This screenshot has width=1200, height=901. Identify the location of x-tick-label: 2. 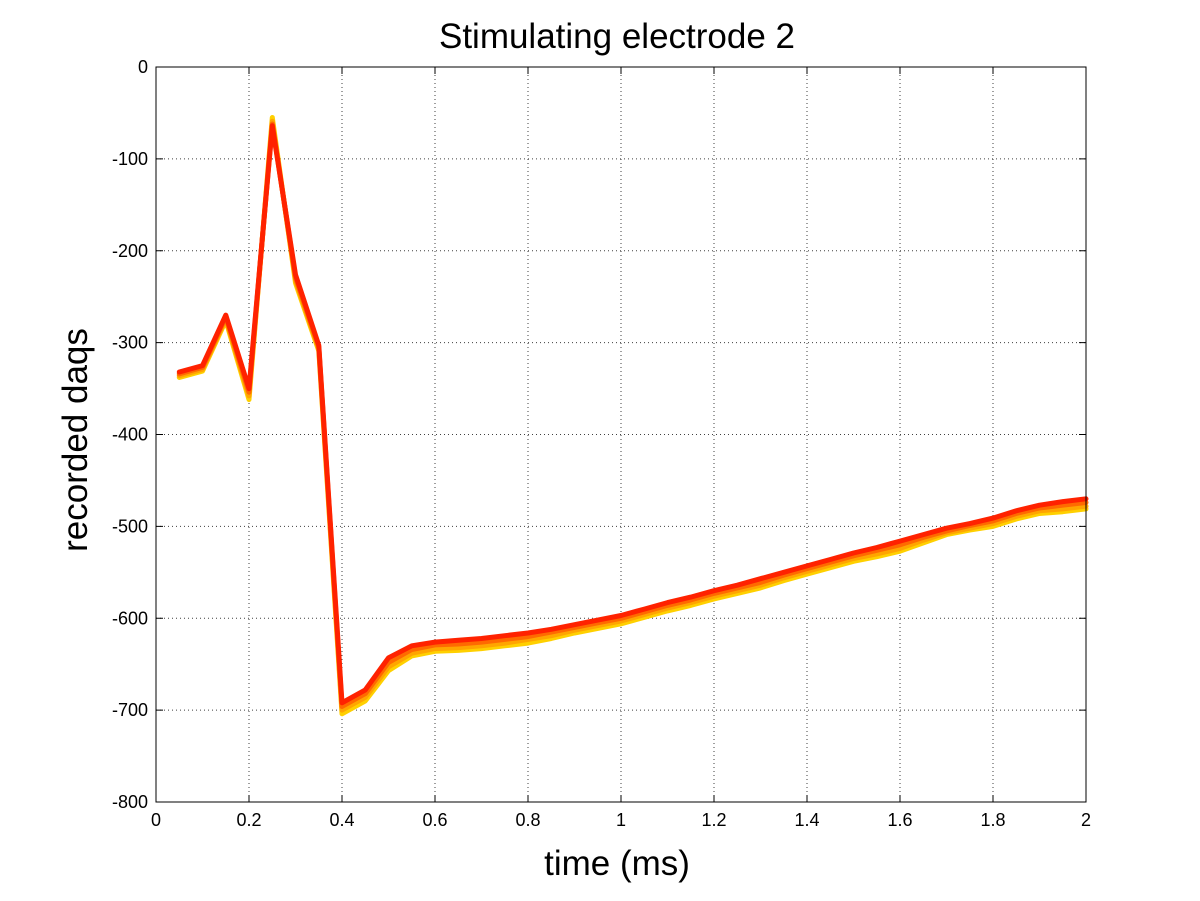
(1086, 820).